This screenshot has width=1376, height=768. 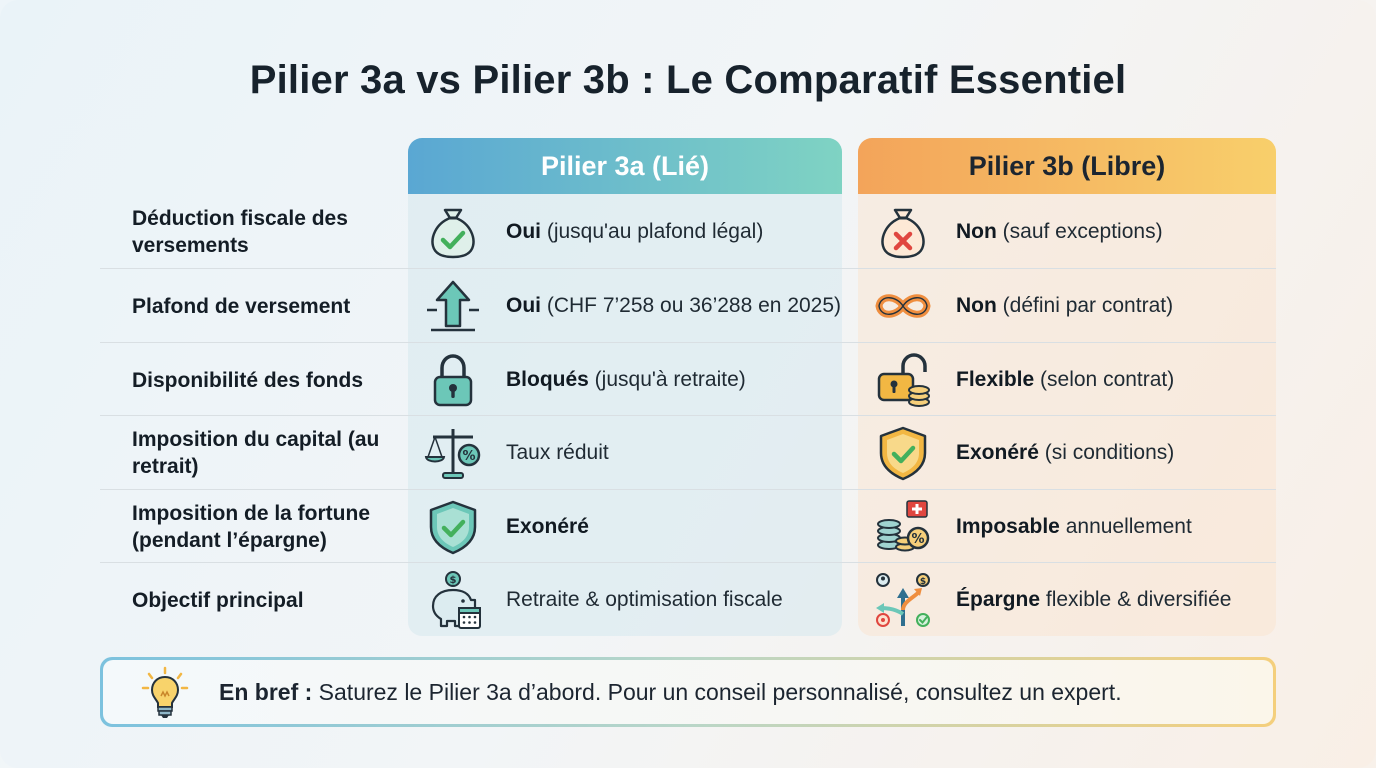 I want to click on diverging-arrows-icon: $, so click(x=903, y=600).